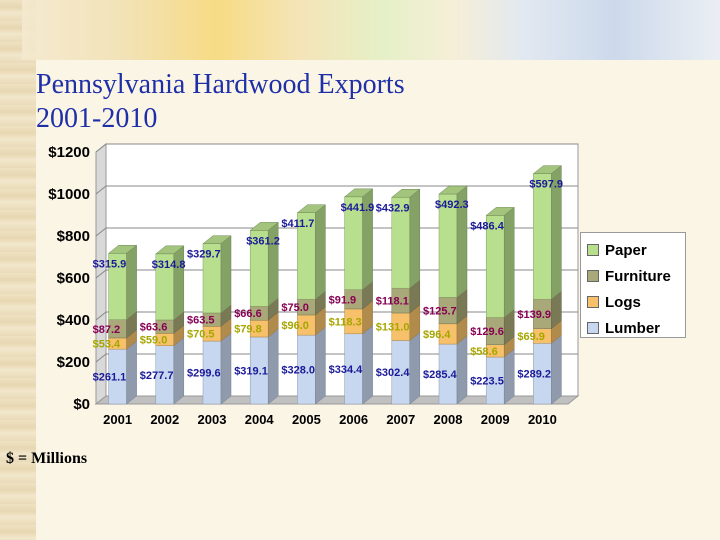 The image size is (720, 540). What do you see at coordinates (204, 374) in the screenshot?
I see `data-label-lumber-2003: $299.6` at bounding box center [204, 374].